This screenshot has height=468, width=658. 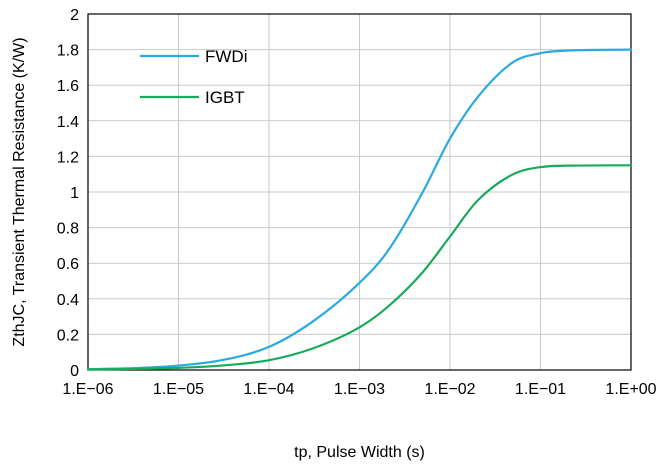 What do you see at coordinates (68, 264) in the screenshot?
I see `y-tick-label: 0.6` at bounding box center [68, 264].